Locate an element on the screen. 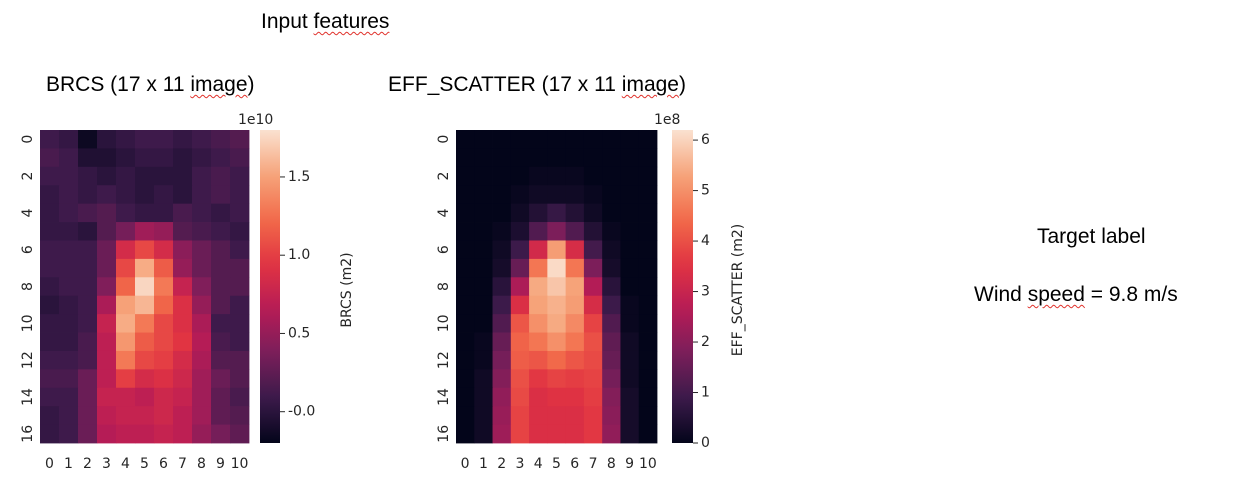 This screenshot has height=499, width=1256. y-tick-label: 4 is located at coordinates (28, 212).